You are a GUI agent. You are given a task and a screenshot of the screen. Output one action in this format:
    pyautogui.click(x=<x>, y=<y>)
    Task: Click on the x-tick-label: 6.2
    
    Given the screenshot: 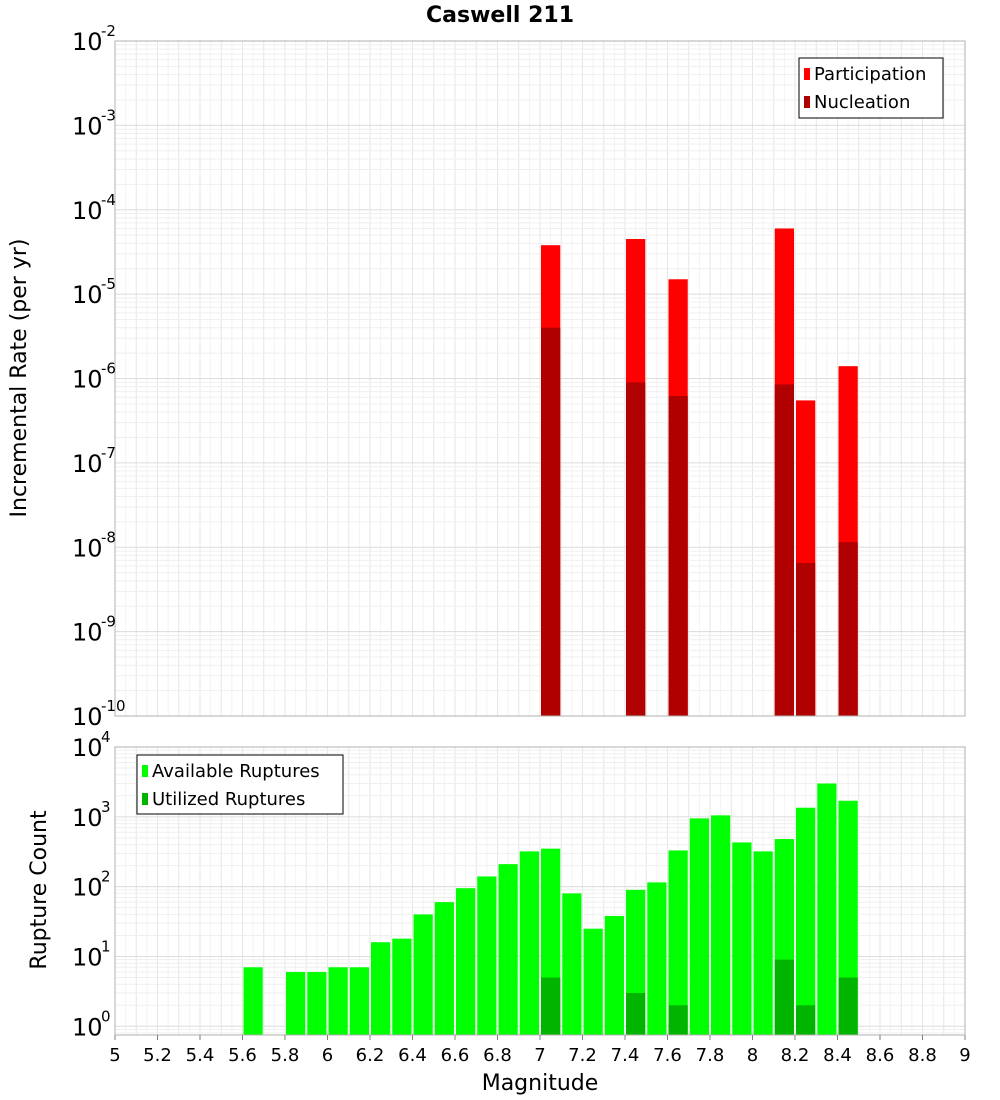 What is the action you would take?
    pyautogui.click(x=370, y=1055)
    